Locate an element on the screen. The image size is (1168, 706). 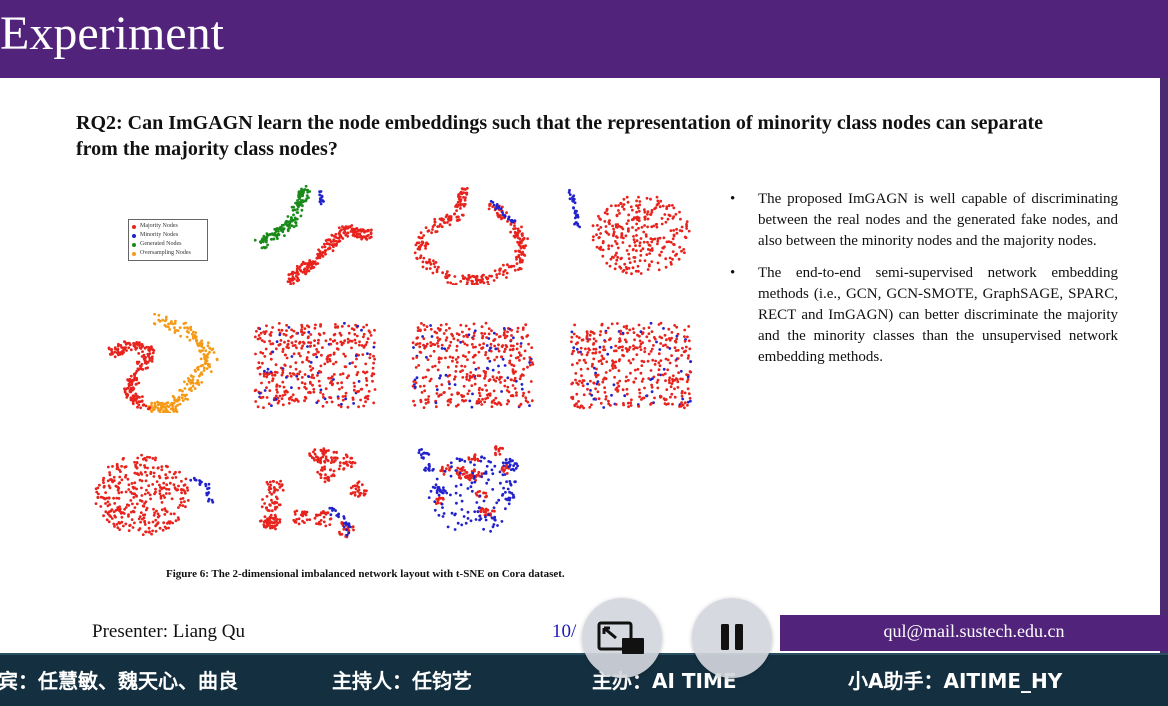
pause-button is located at coordinates (732, 638).